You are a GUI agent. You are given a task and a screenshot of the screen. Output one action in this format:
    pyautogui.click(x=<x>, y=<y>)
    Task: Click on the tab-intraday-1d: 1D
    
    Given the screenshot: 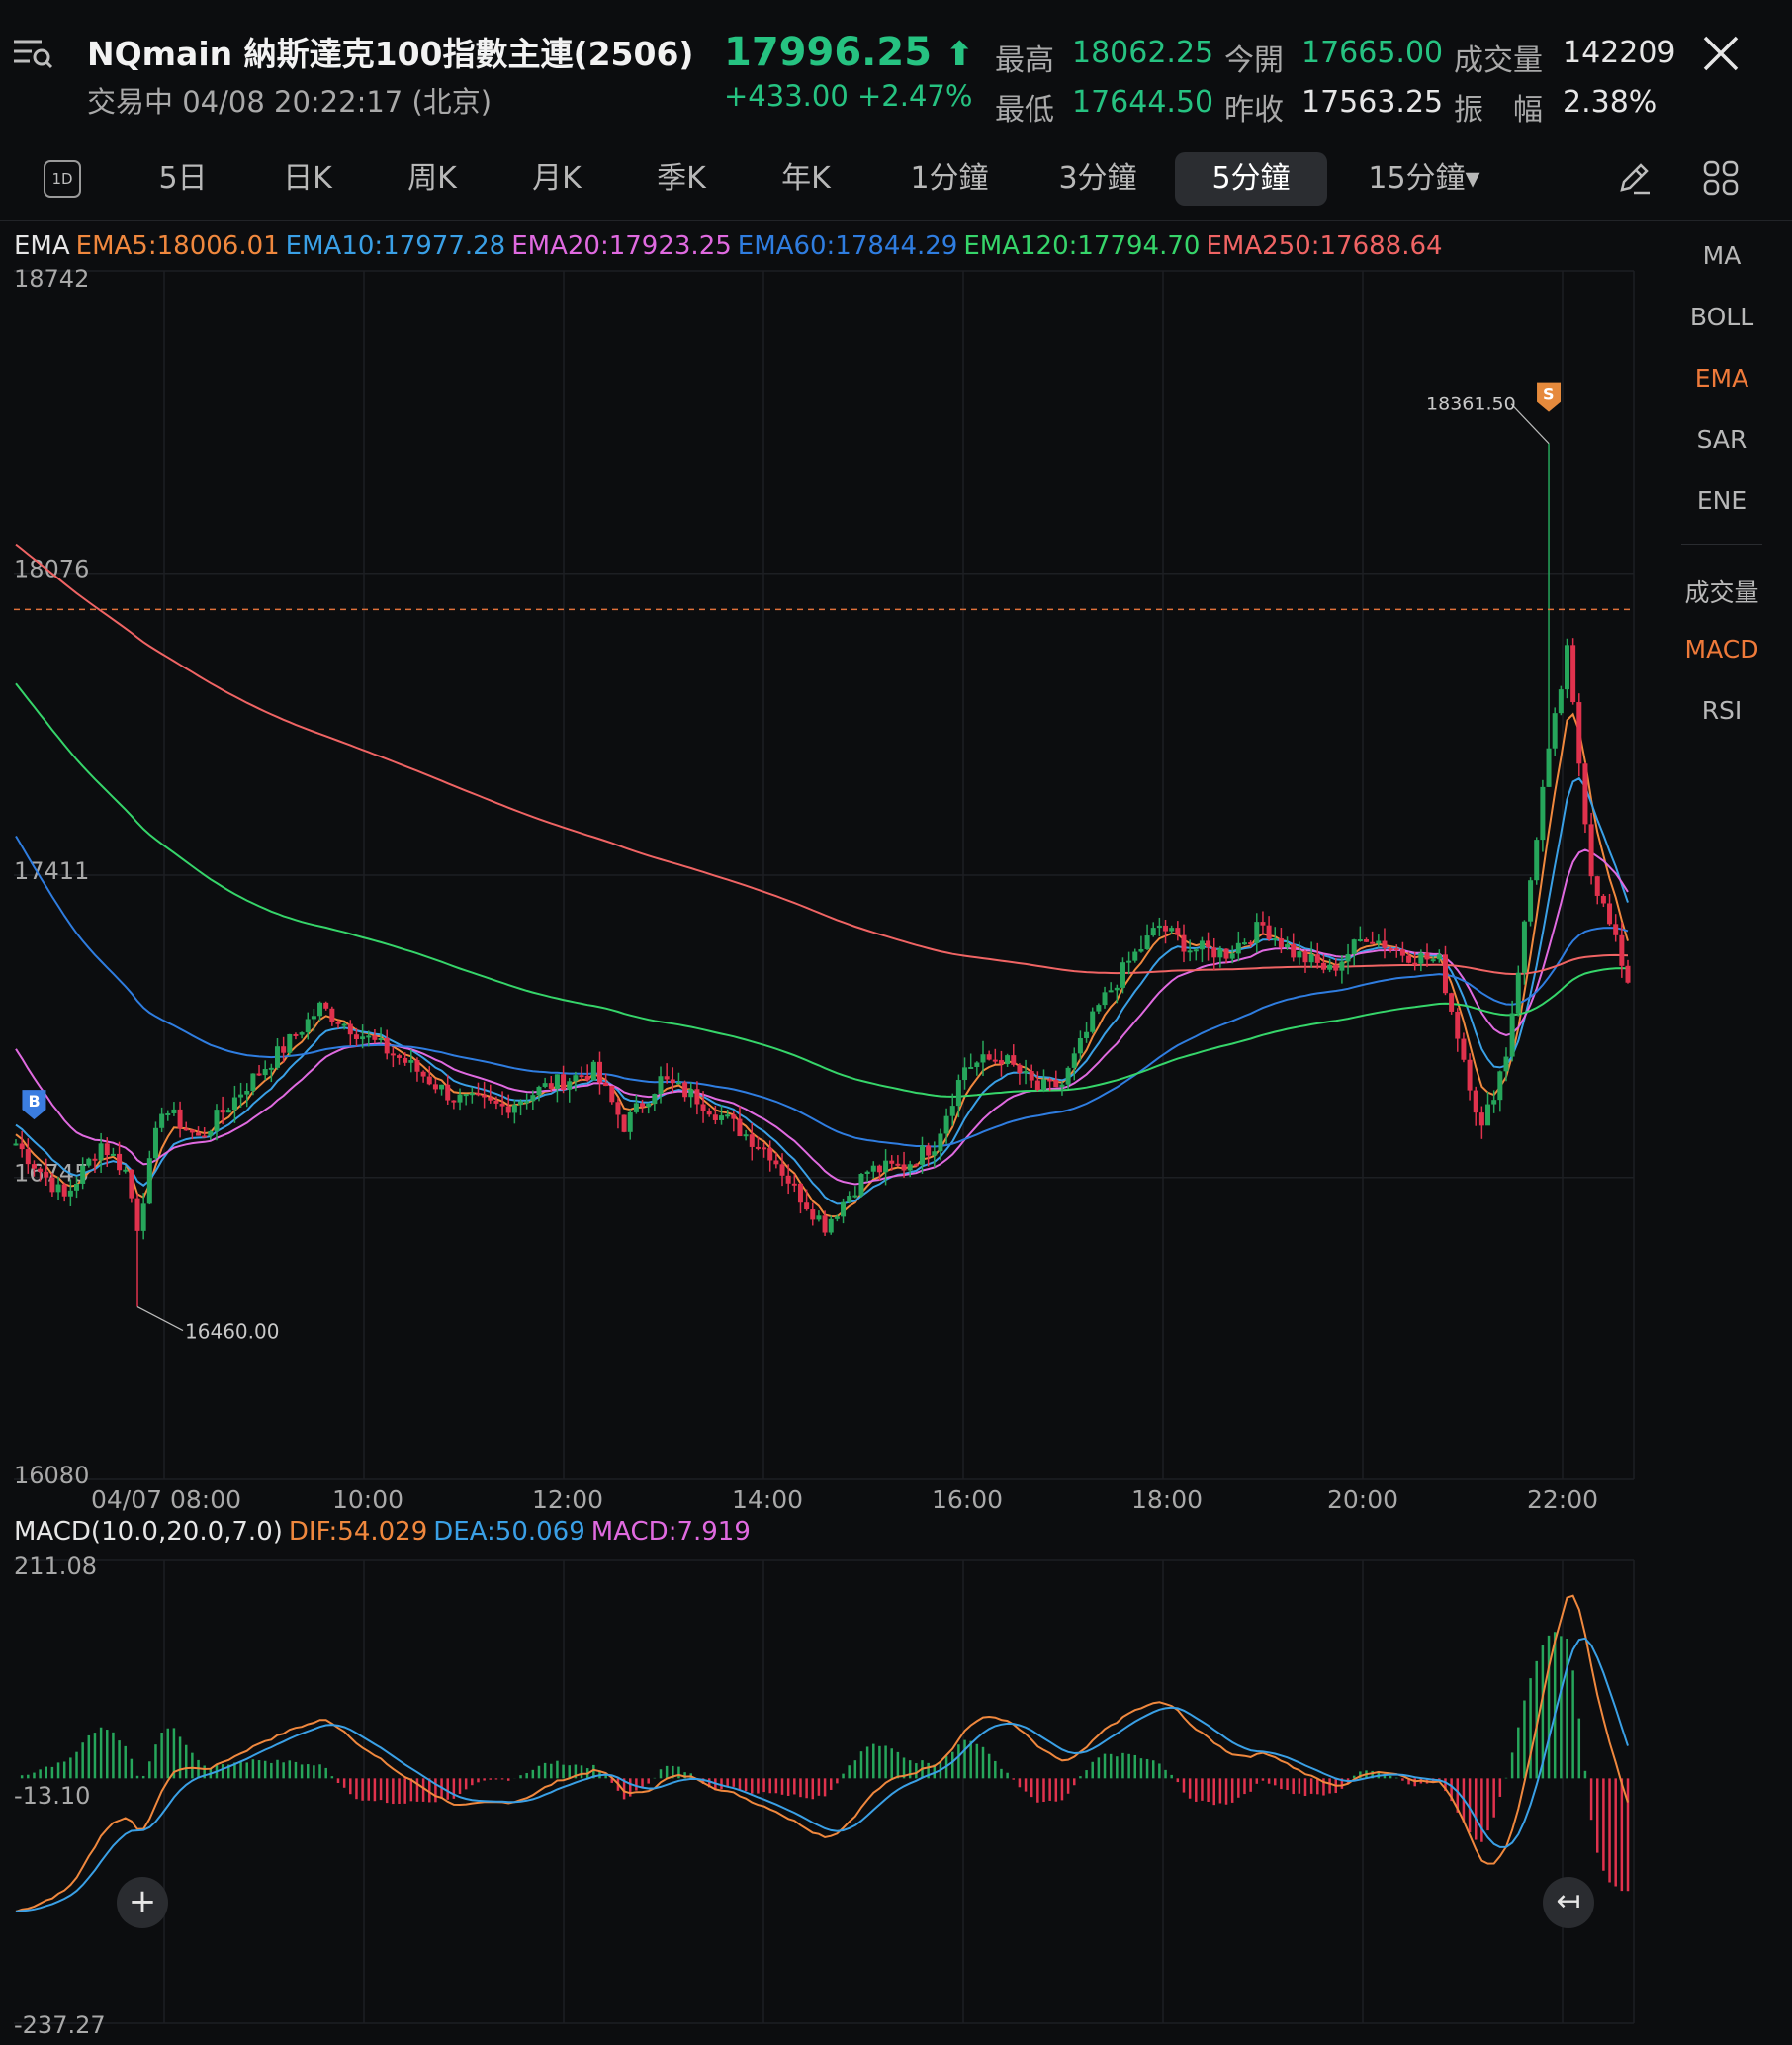 What is the action you would take?
    pyautogui.click(x=62, y=179)
    